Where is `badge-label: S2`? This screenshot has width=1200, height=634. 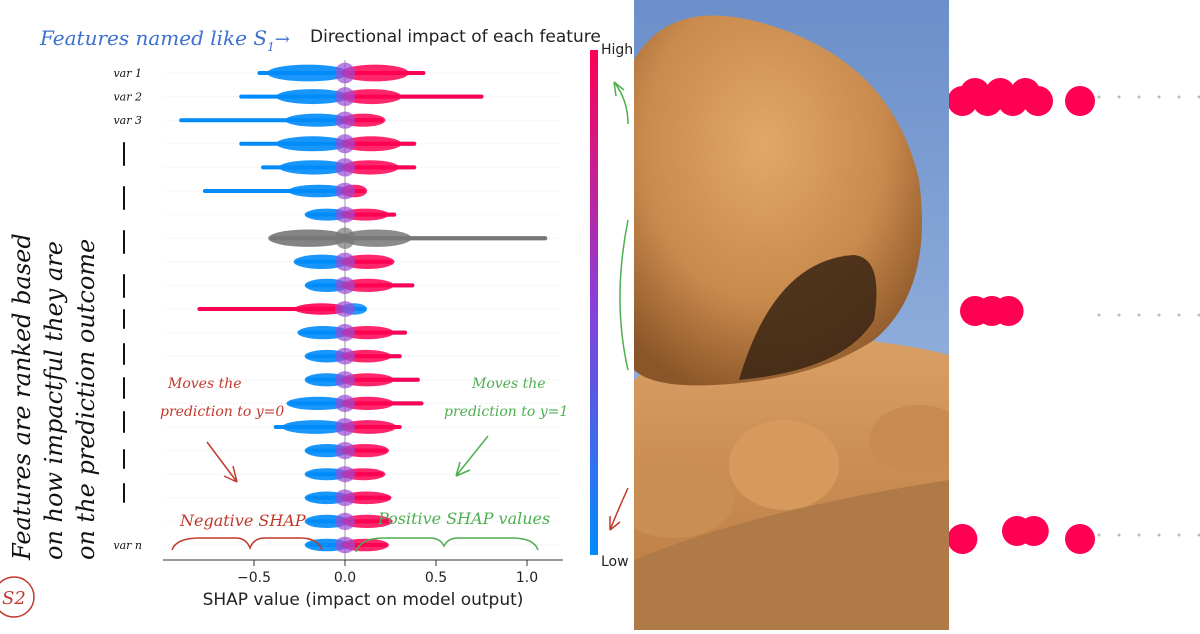
badge-label: S2 is located at coordinates (14, 598).